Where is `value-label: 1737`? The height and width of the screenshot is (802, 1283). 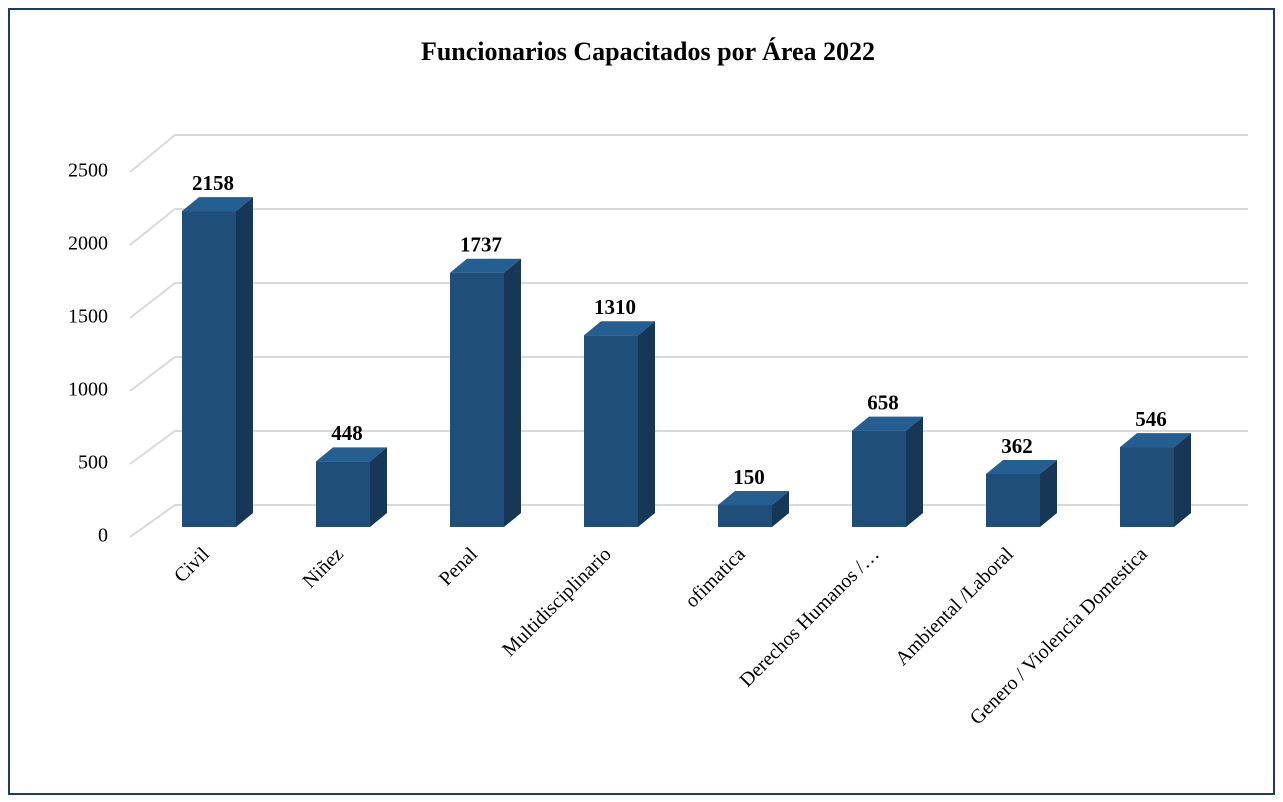
value-label: 1737 is located at coordinates (481, 245).